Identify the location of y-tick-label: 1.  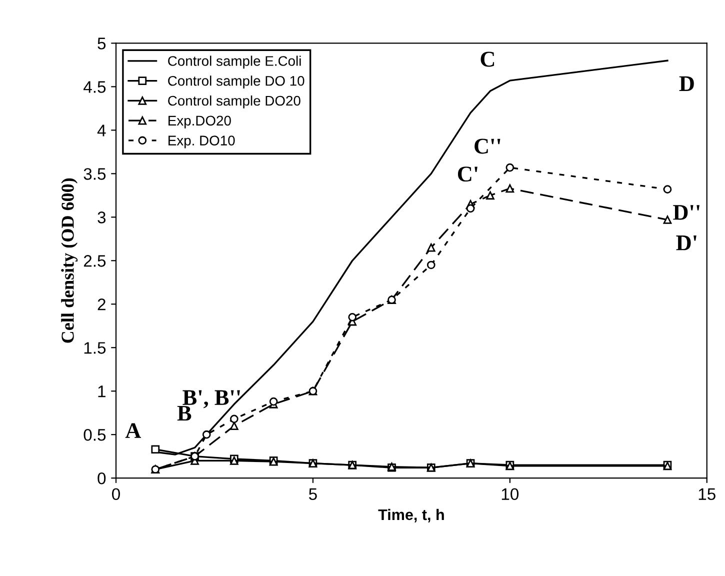
(102, 392).